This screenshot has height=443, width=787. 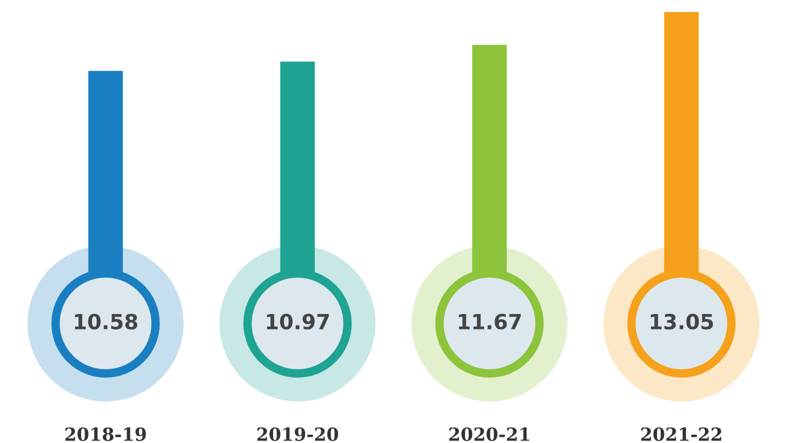 What do you see at coordinates (105, 434) in the screenshot?
I see `x-tick-label: 2018-19` at bounding box center [105, 434].